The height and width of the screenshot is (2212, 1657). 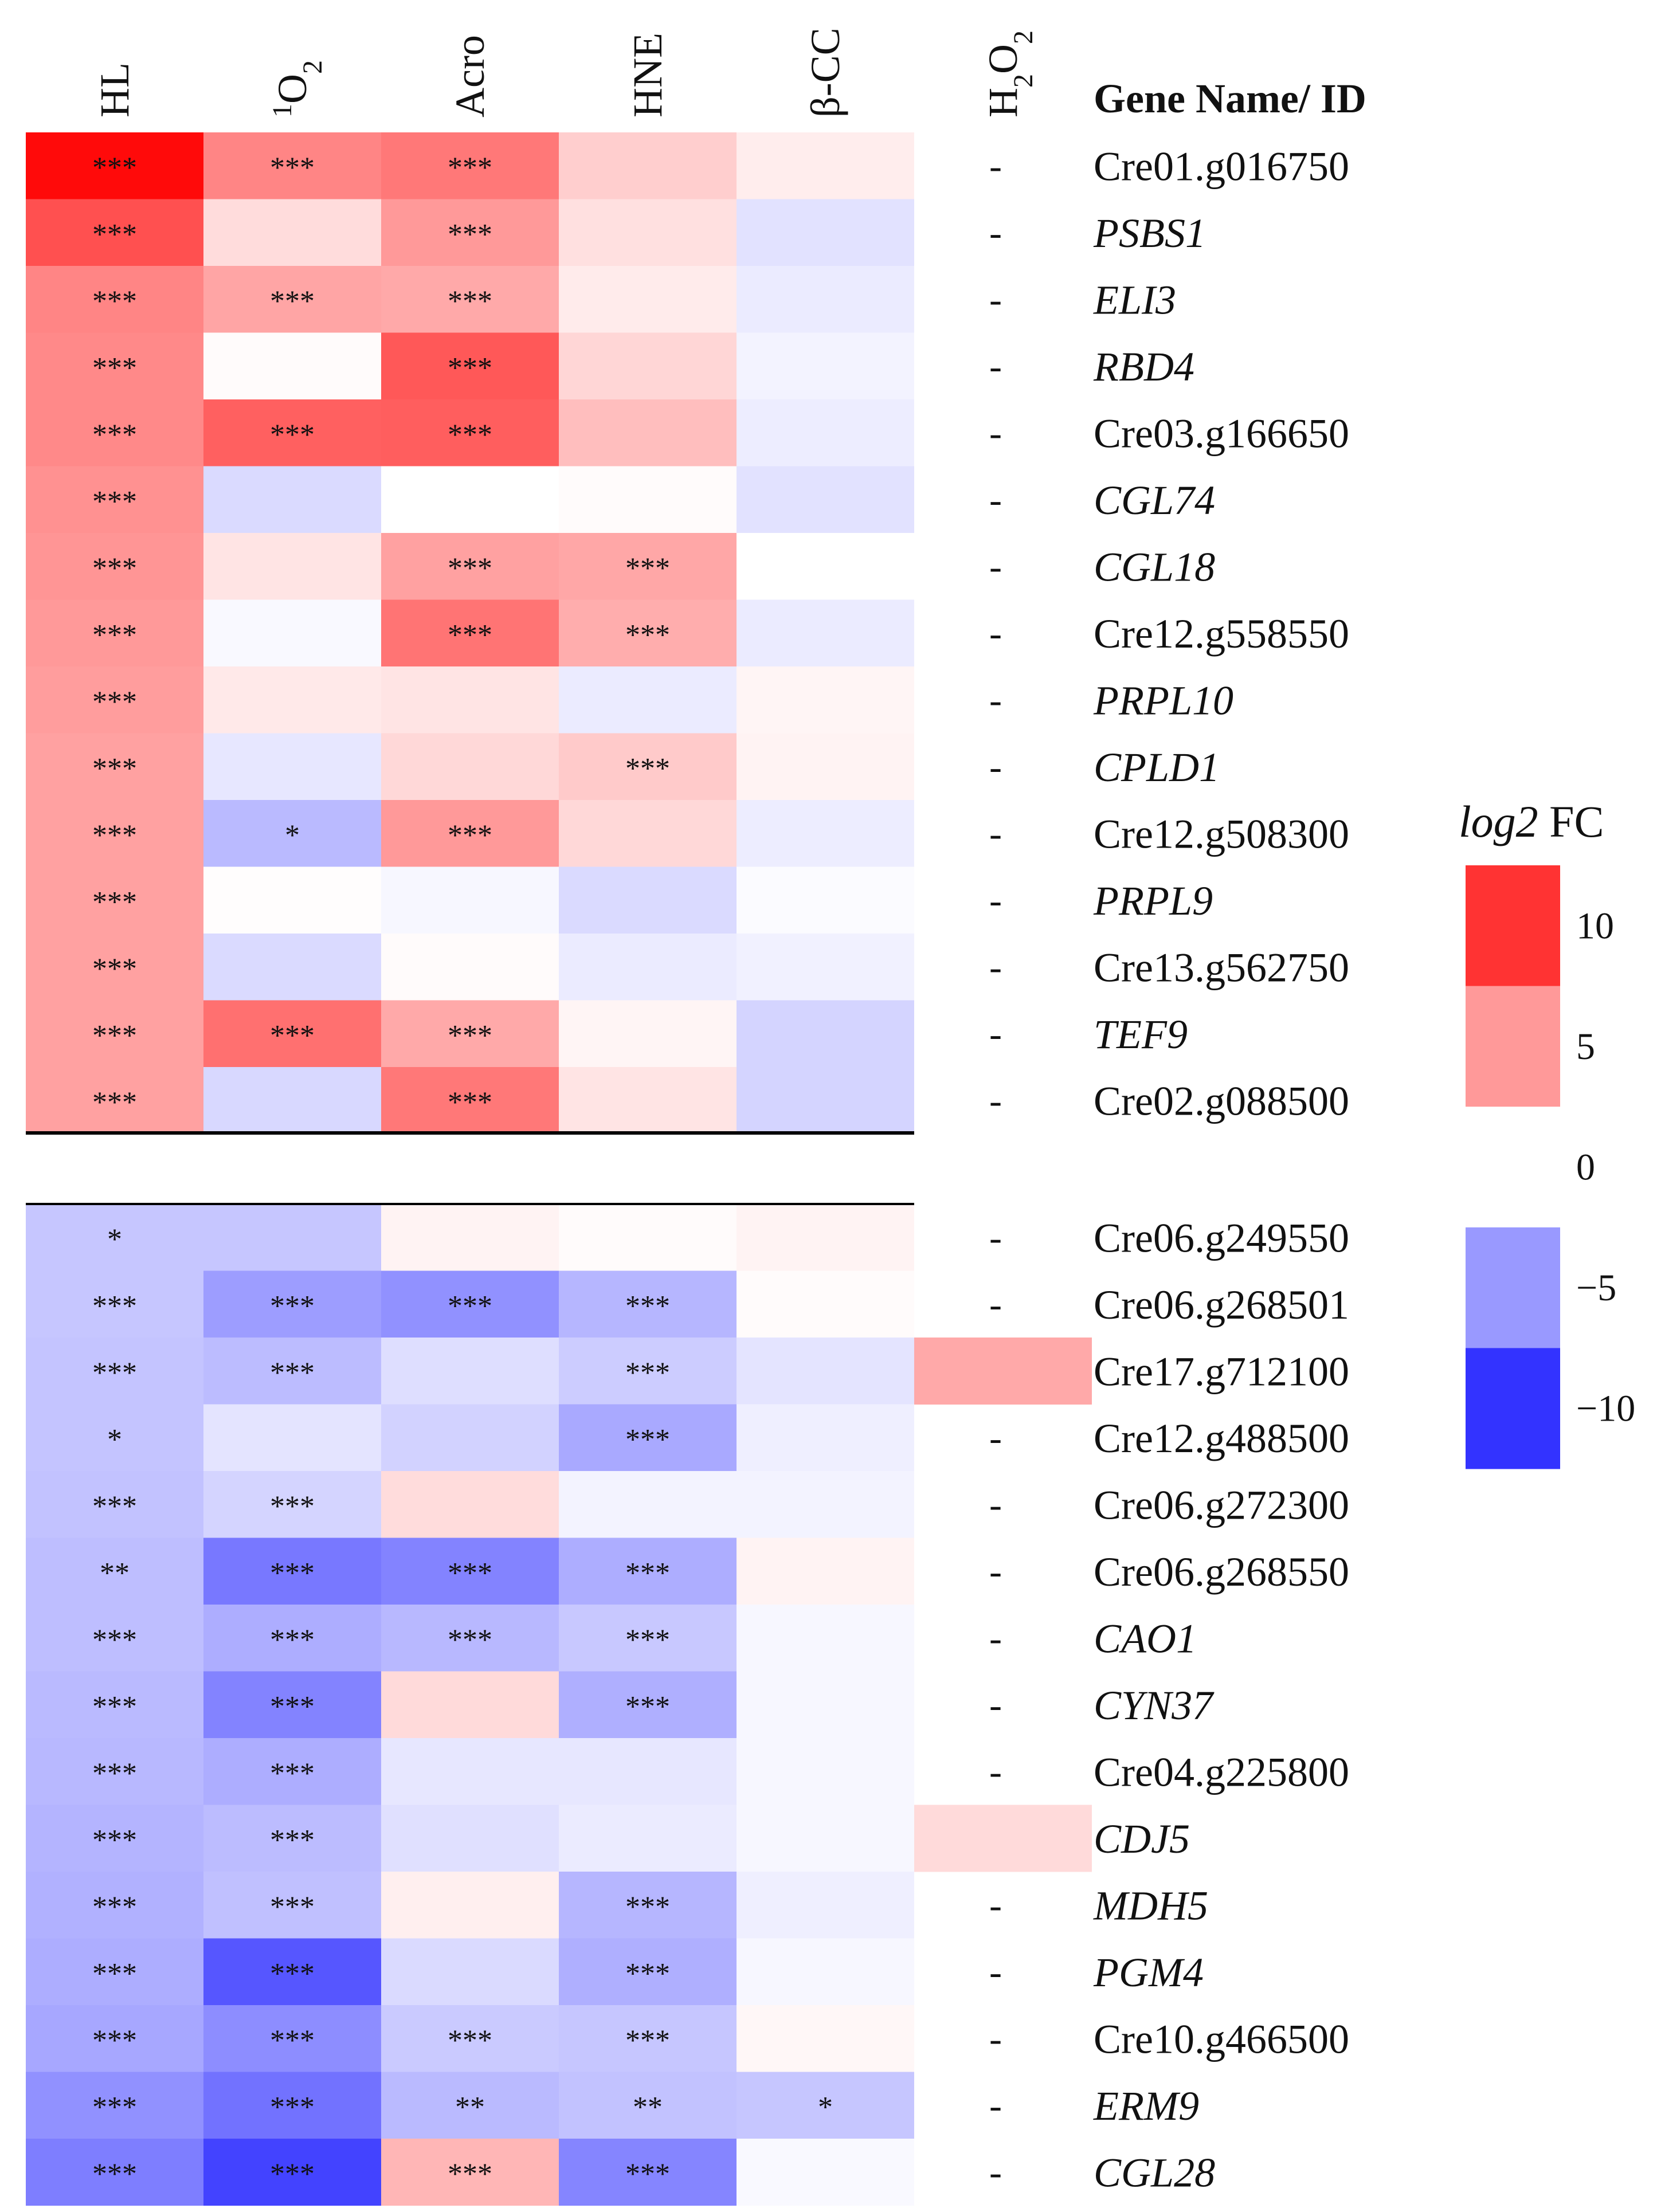 What do you see at coordinates (1143, 367) in the screenshot?
I see `gene-label: RBD4` at bounding box center [1143, 367].